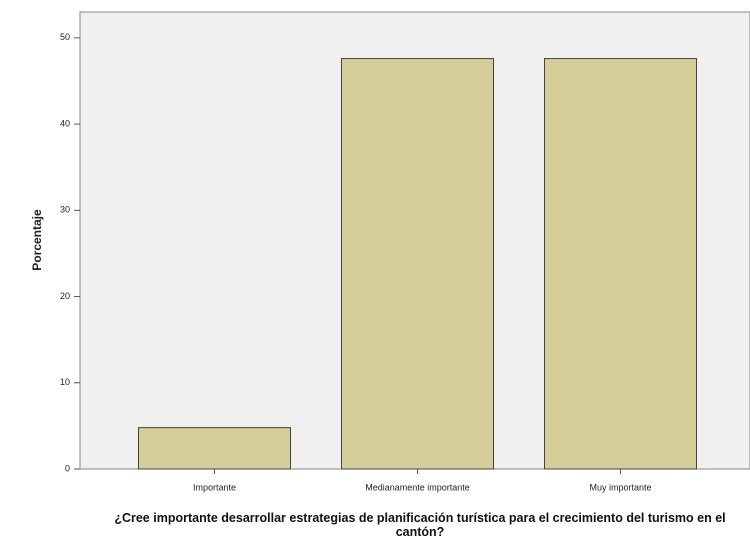  Describe the element at coordinates (37, 240) in the screenshot. I see `y-axis-label: Porcentaje` at that location.